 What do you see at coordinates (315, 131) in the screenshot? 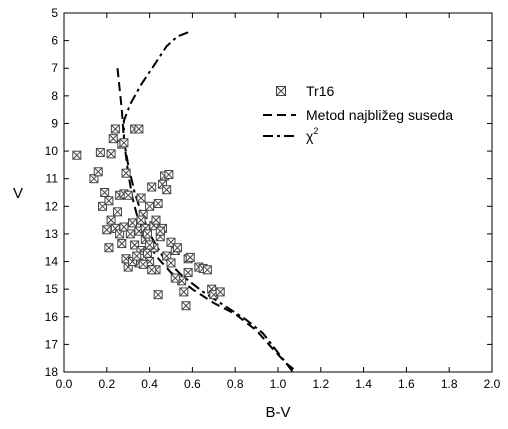
I see `legend-label-chi-sup: 2` at bounding box center [315, 131].